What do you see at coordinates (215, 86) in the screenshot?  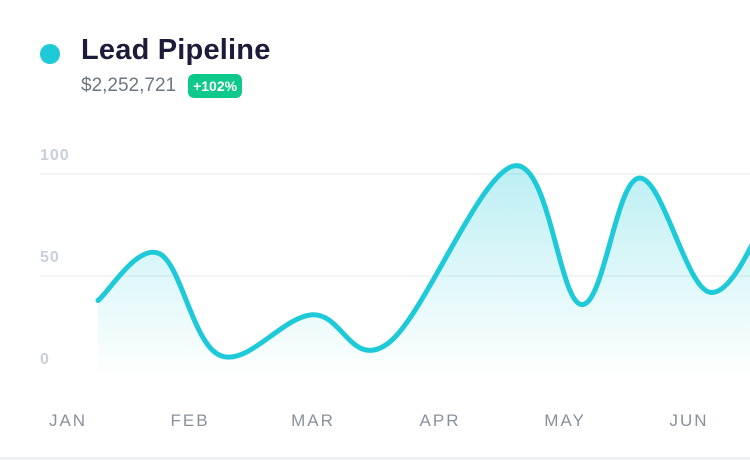 I see `growth-badge: +102%` at bounding box center [215, 86].